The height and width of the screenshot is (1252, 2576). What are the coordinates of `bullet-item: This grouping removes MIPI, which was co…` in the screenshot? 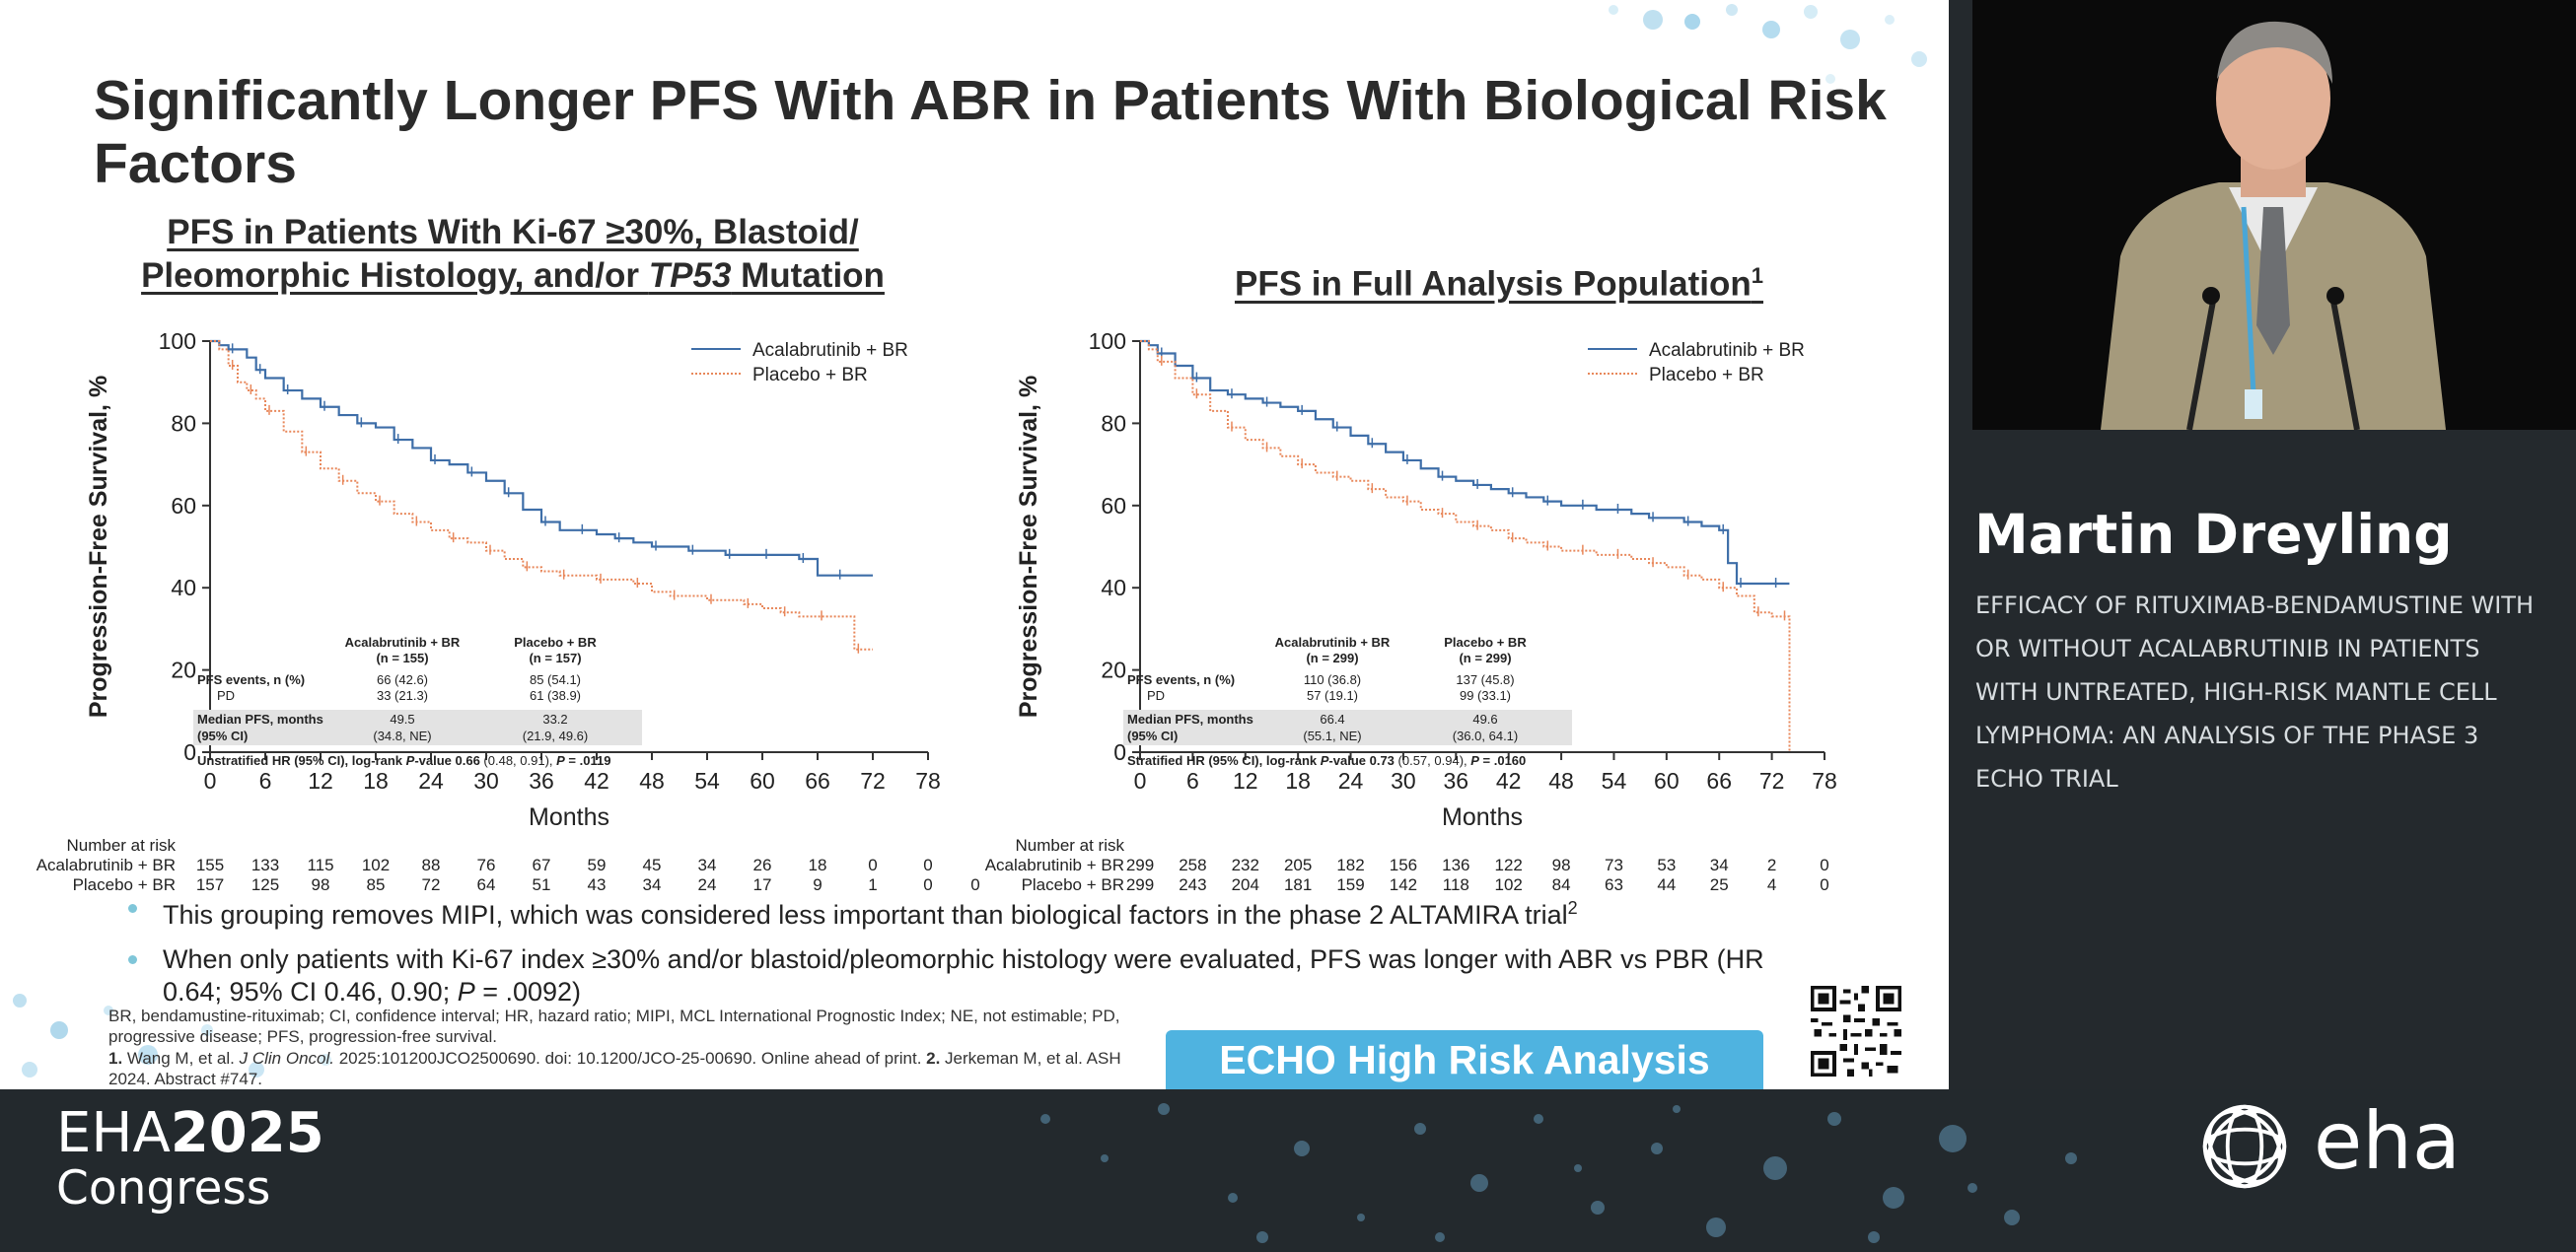 It's located at (956, 912).